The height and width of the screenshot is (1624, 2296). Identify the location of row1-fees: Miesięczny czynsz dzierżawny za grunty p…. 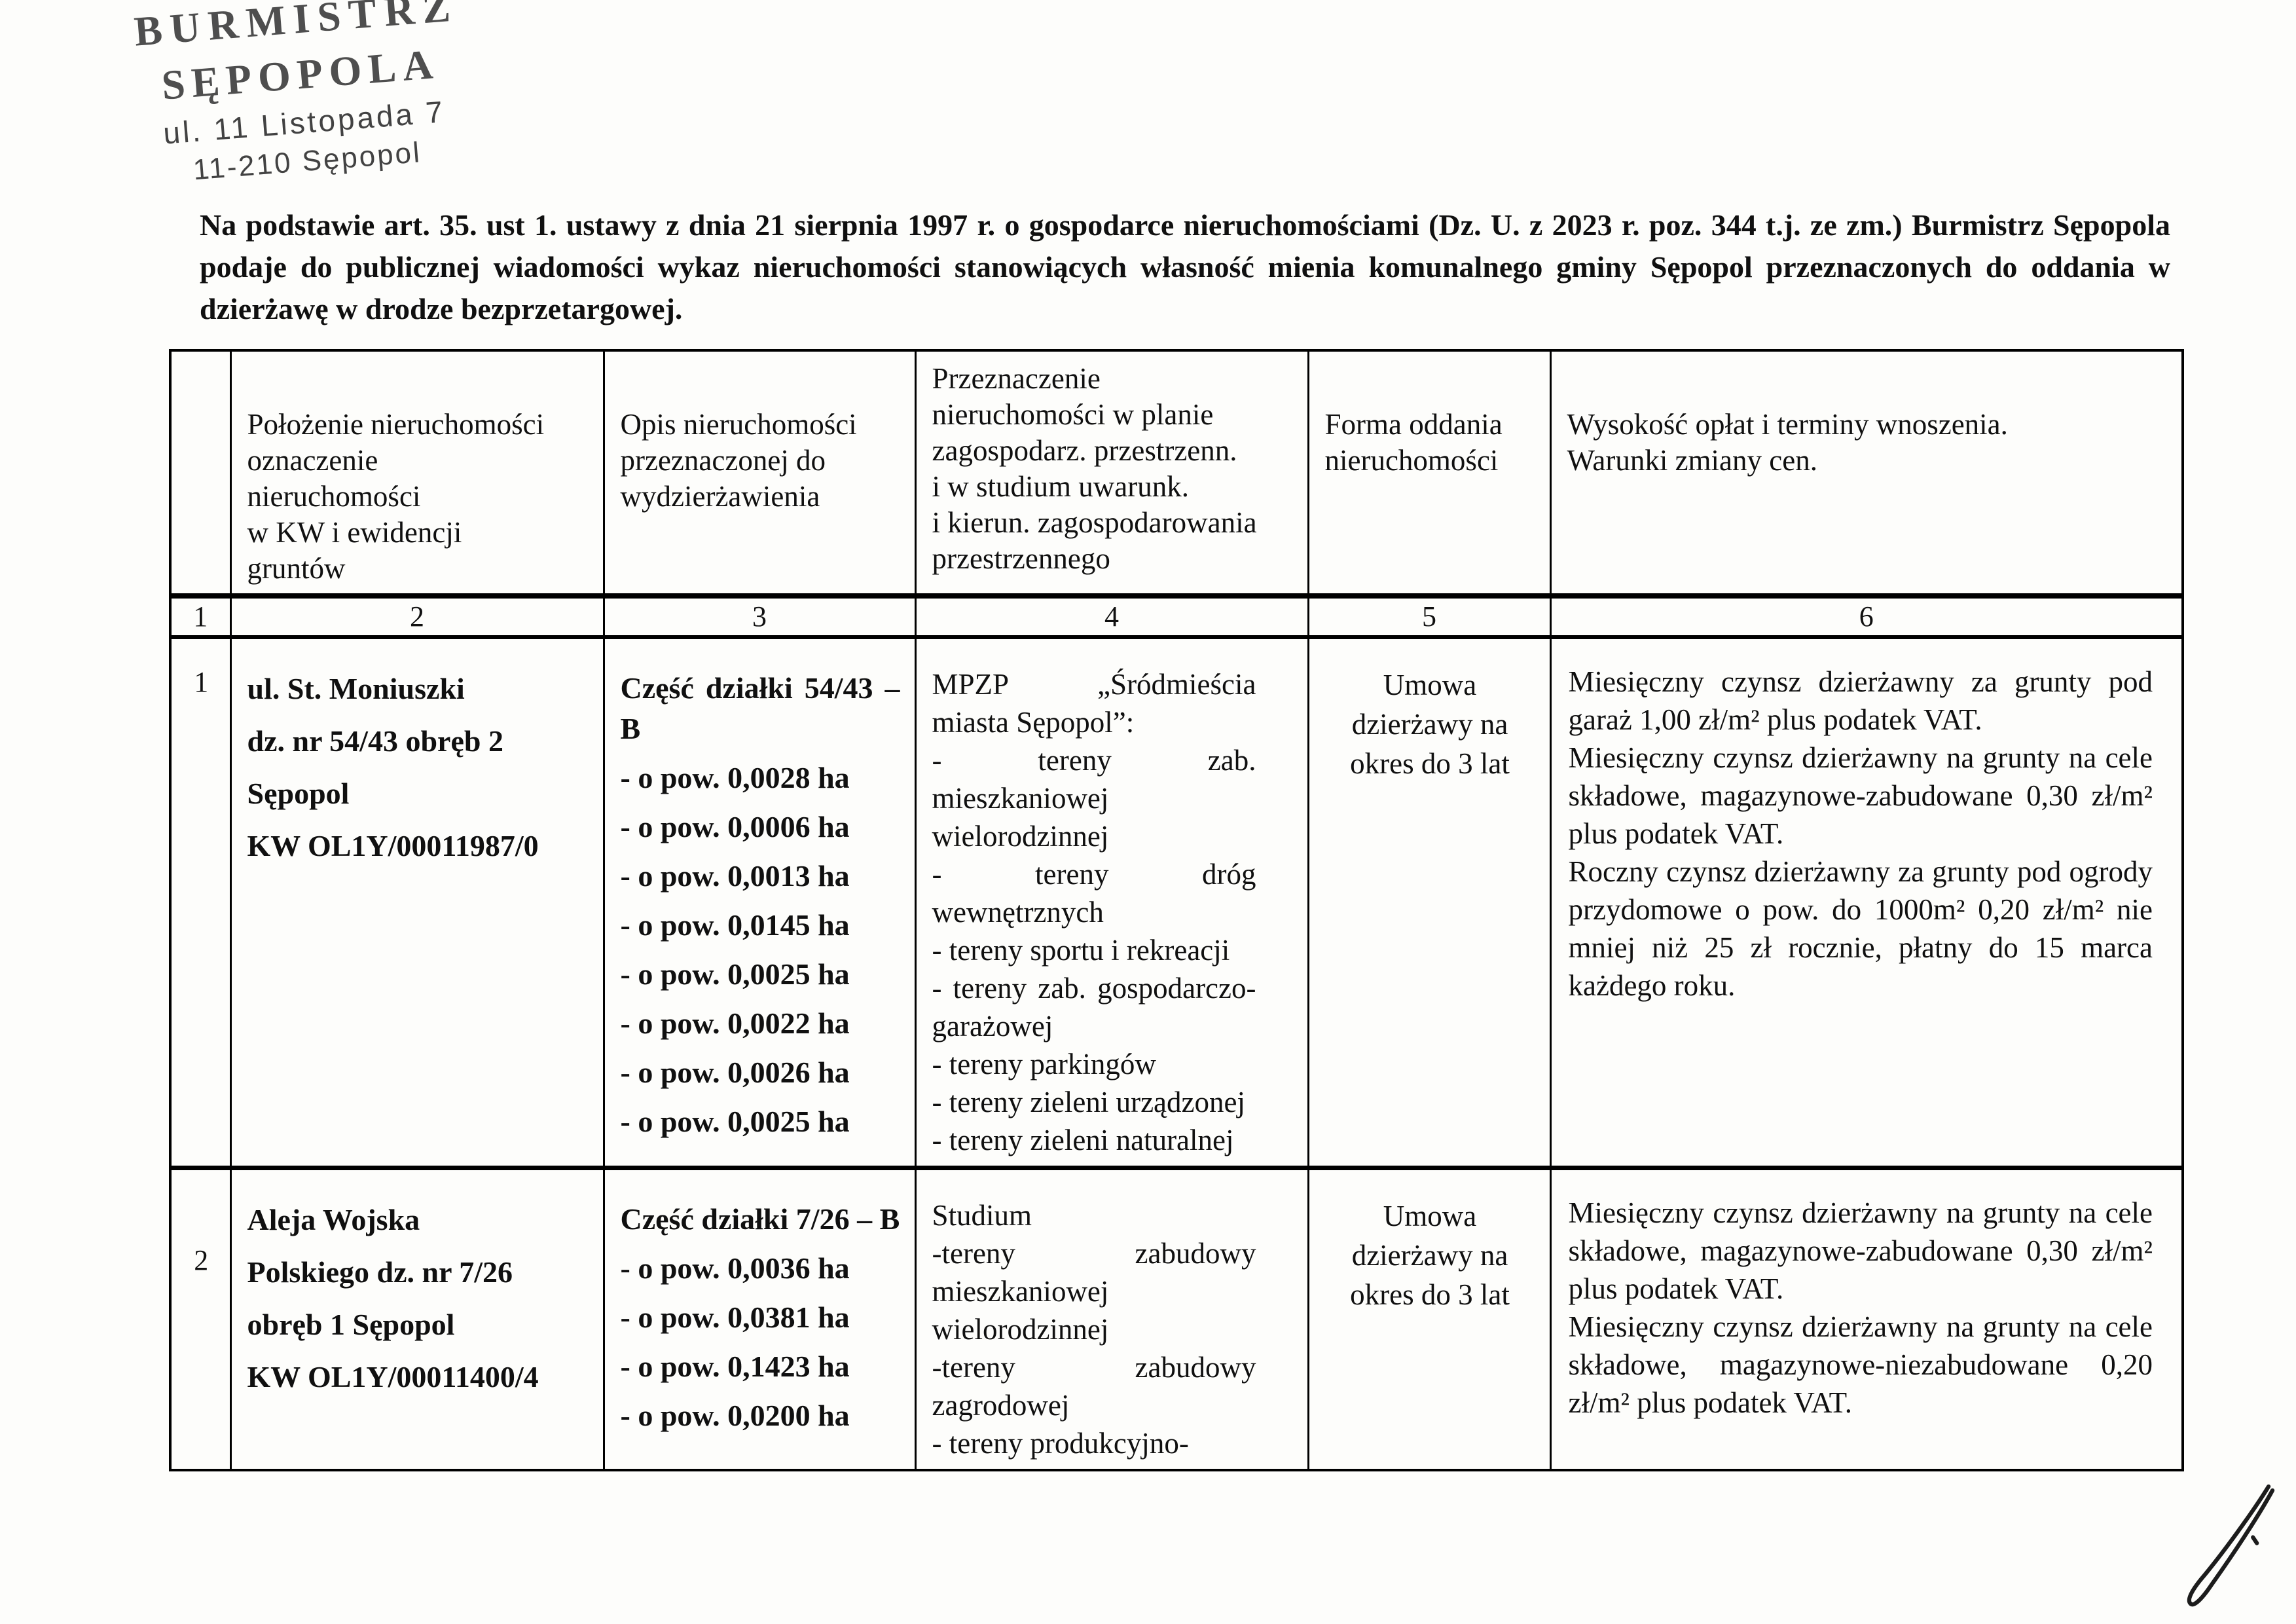
(1866, 903).